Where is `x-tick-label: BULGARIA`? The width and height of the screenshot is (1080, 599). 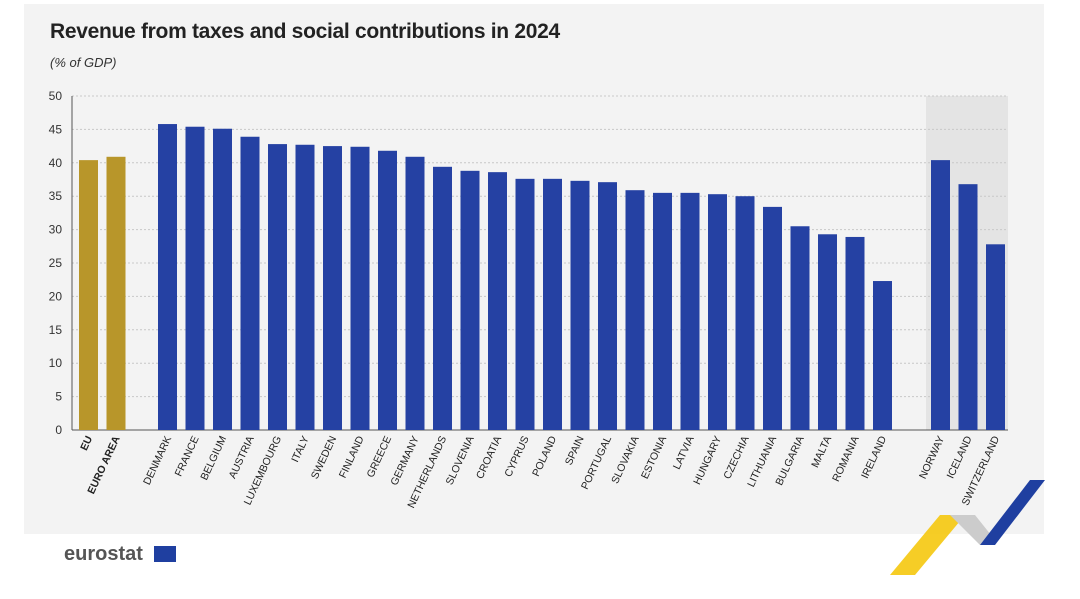 x-tick-label: BULGARIA is located at coordinates (789, 460).